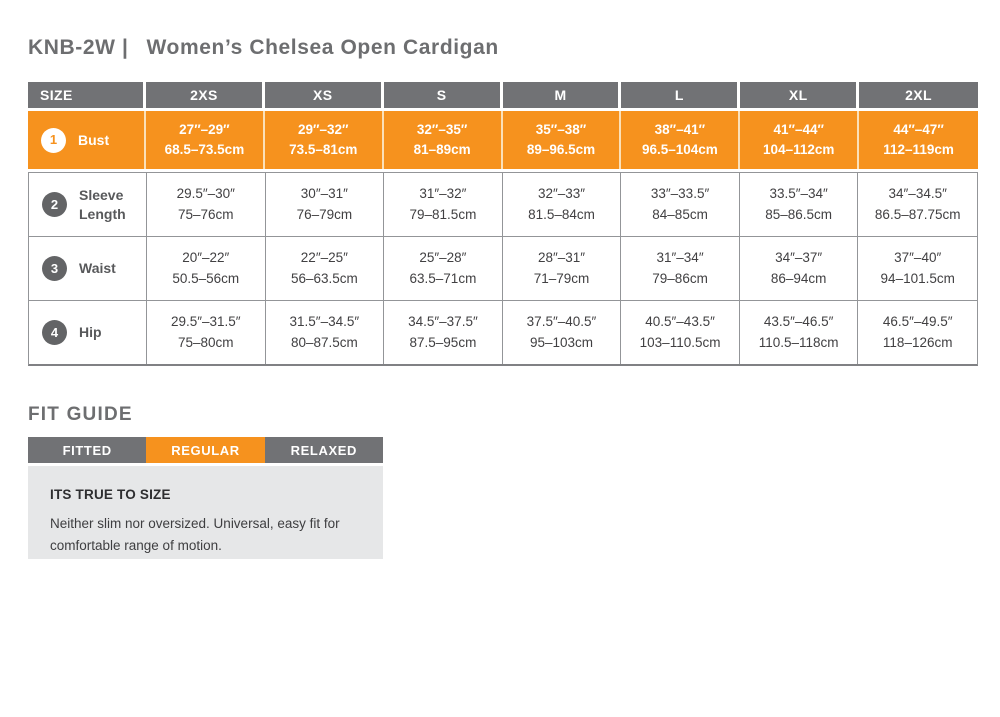  Describe the element at coordinates (561, 129) in the screenshot. I see `value-inches: 35″–38″` at that location.